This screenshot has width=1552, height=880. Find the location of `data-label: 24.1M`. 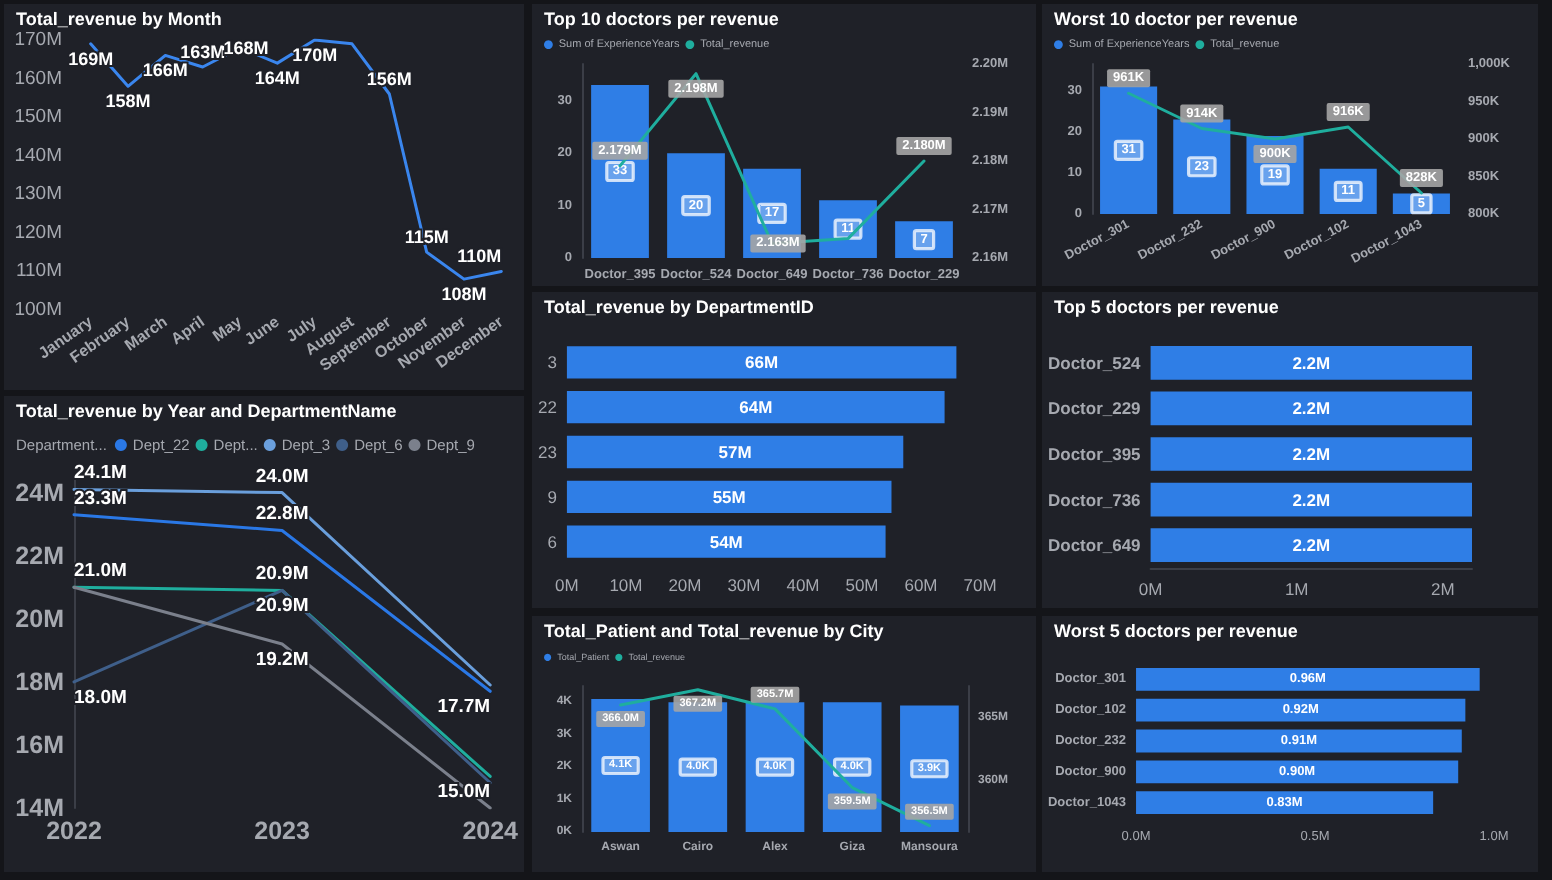

data-label: 24.1M is located at coordinates (100, 473).